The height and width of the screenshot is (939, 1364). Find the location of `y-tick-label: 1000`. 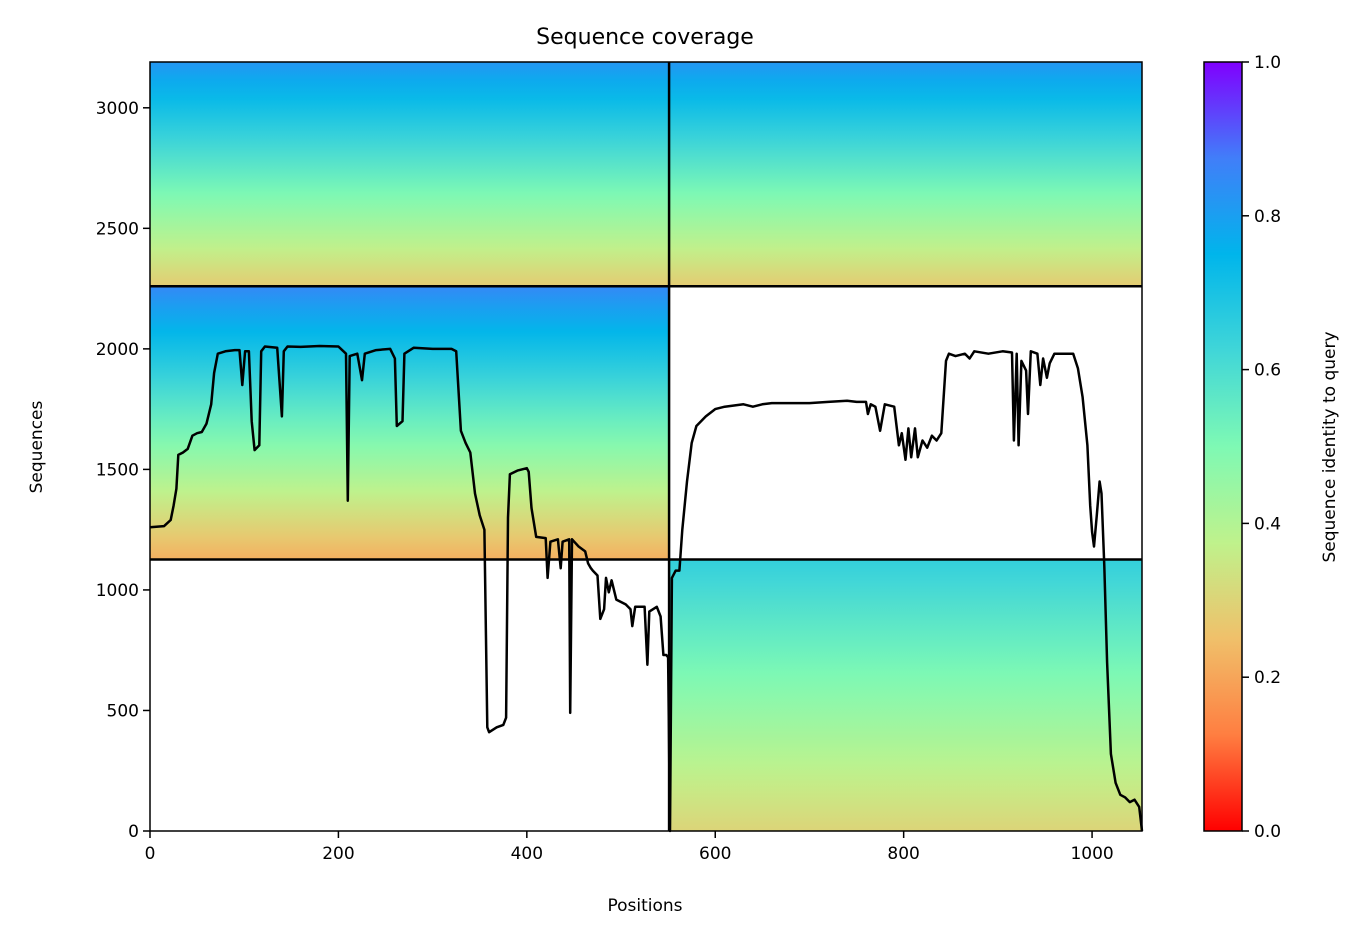

y-tick-label: 1000 is located at coordinates (117, 591).